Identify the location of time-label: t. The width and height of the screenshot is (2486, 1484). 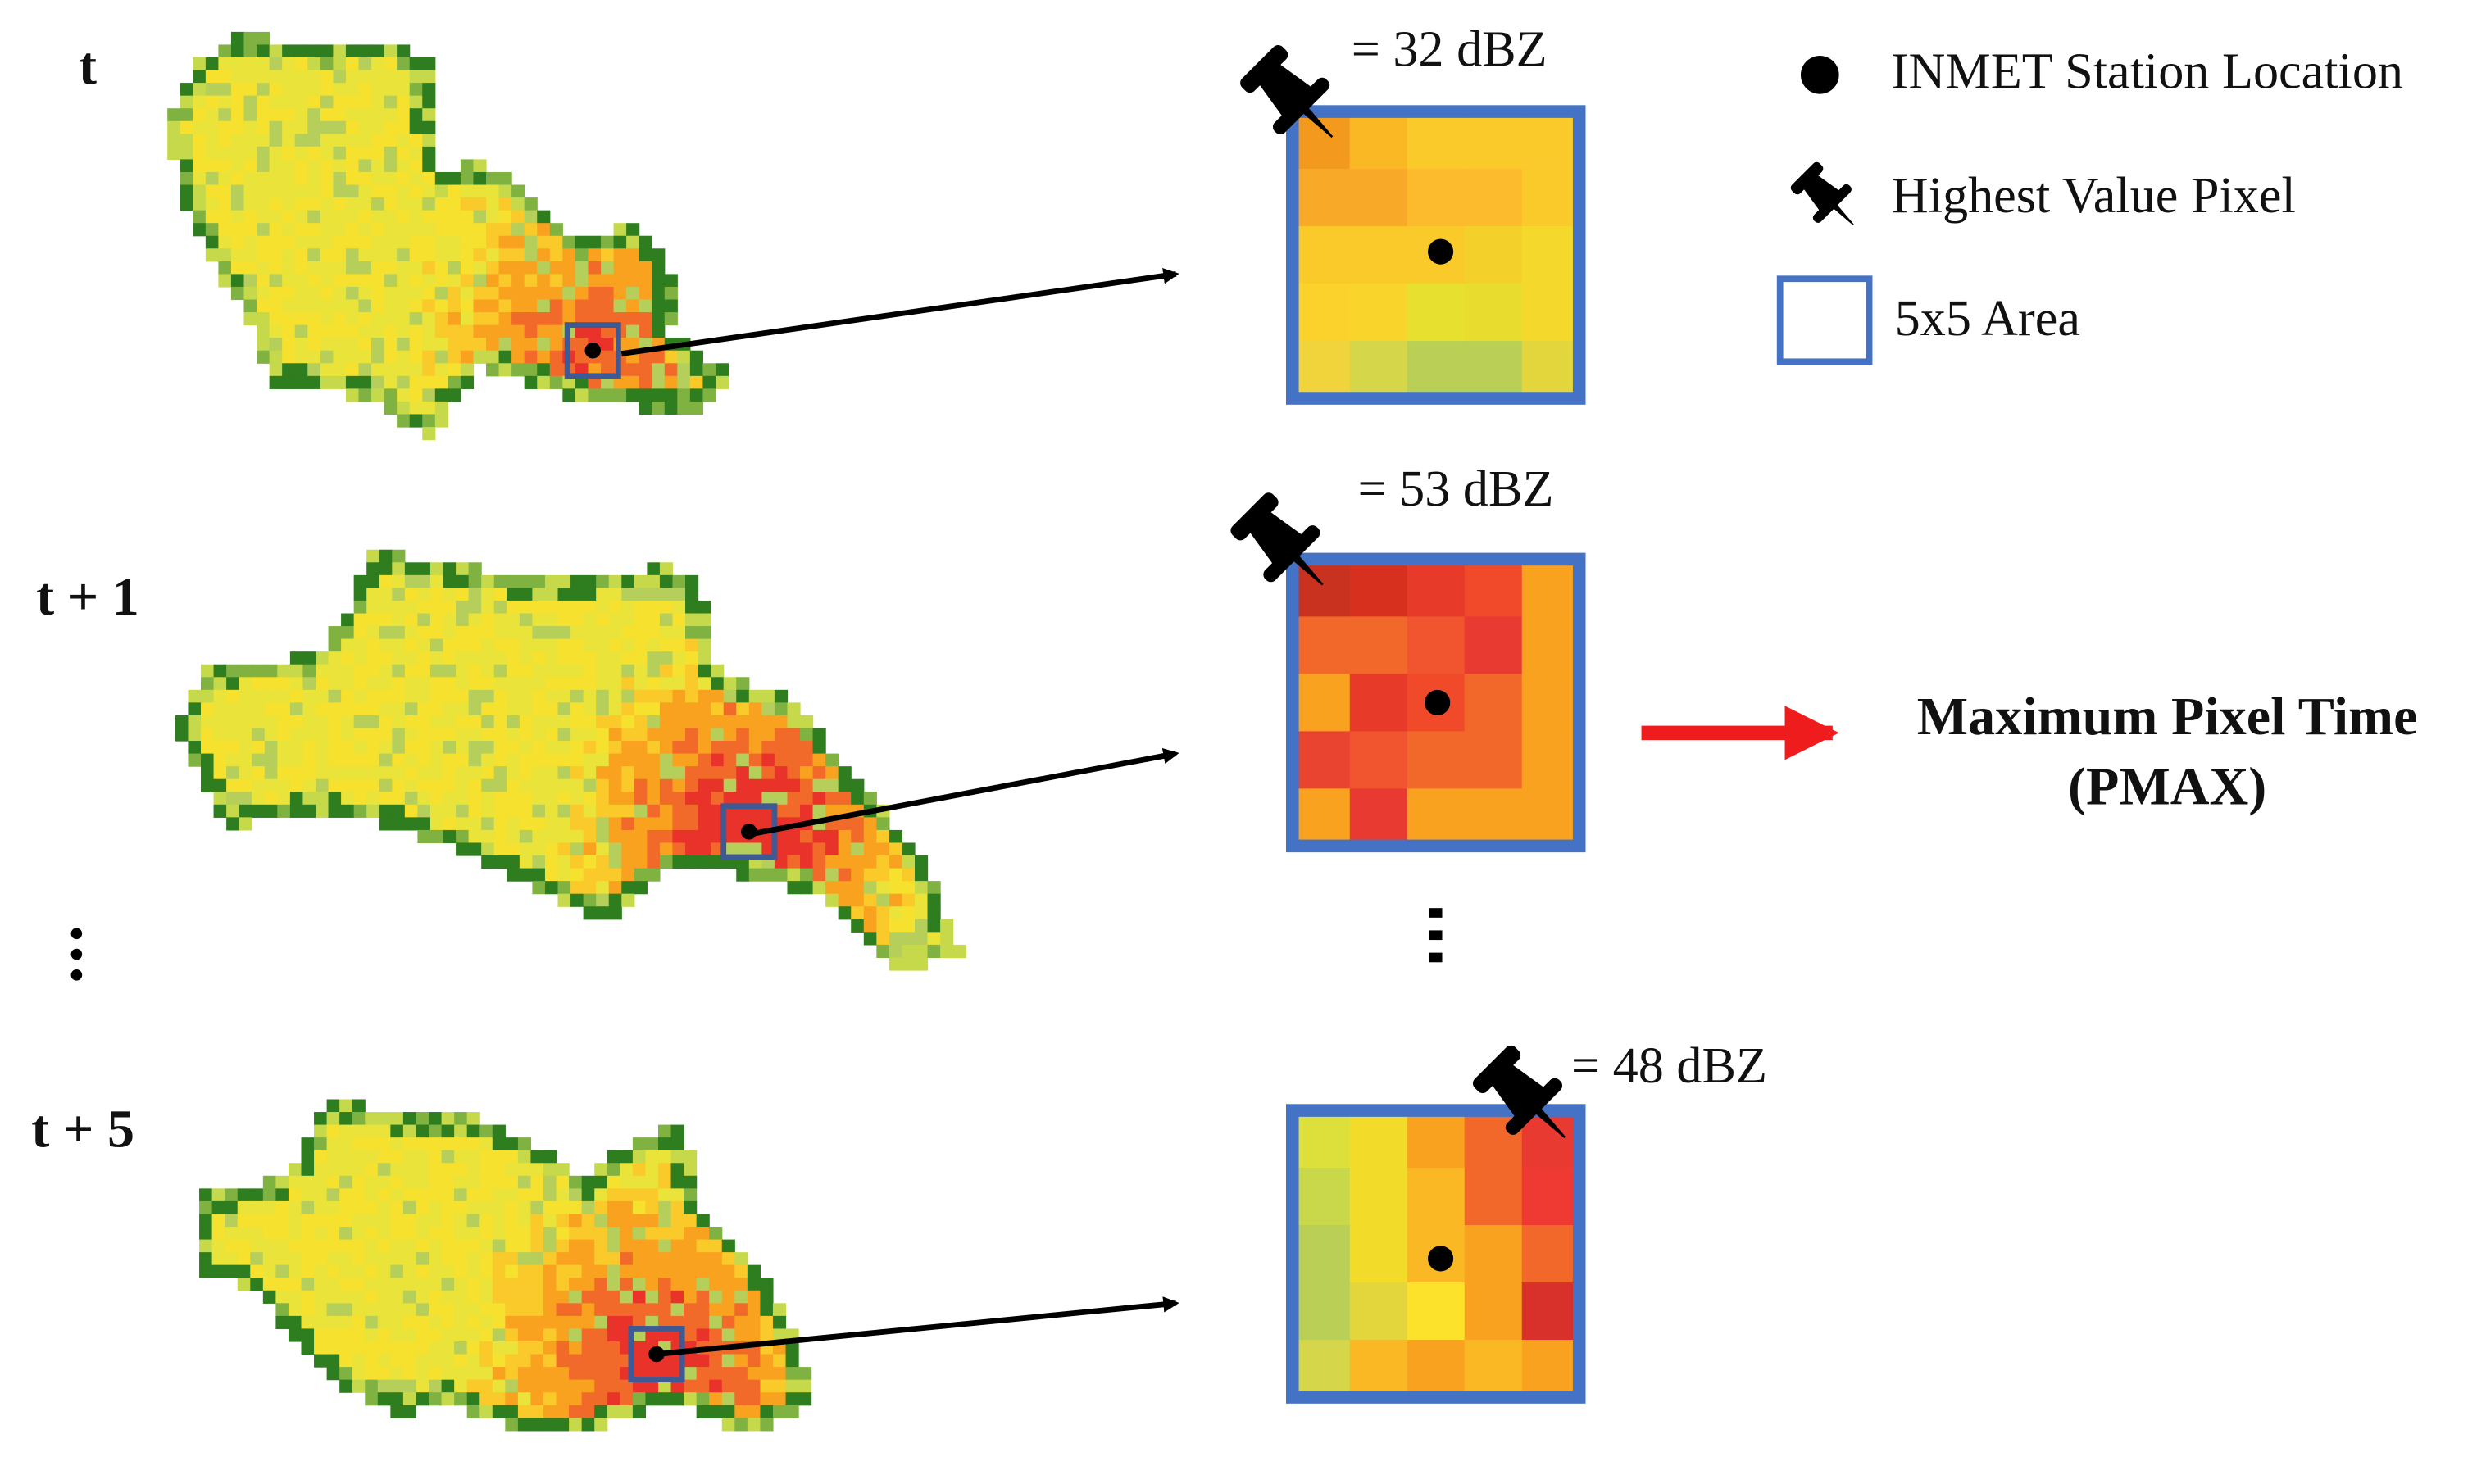
(88, 67).